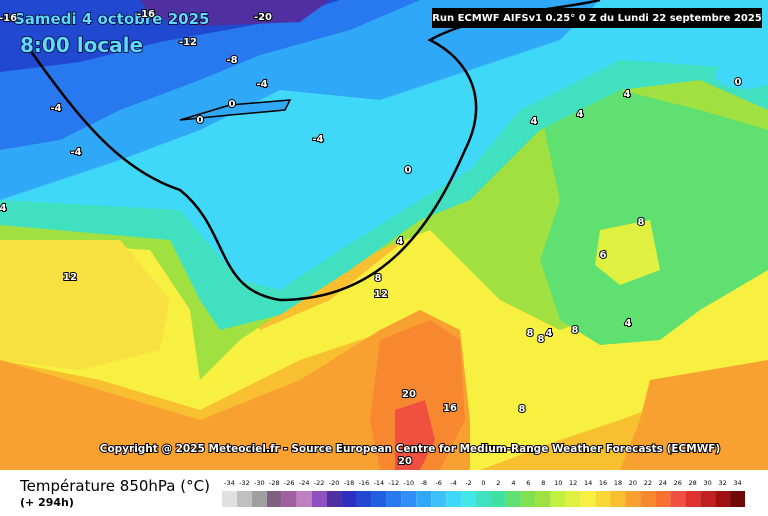 The width and height of the screenshot is (768, 516). Describe the element at coordinates (543, 483) in the screenshot. I see `legend-tick-label: 8` at that location.